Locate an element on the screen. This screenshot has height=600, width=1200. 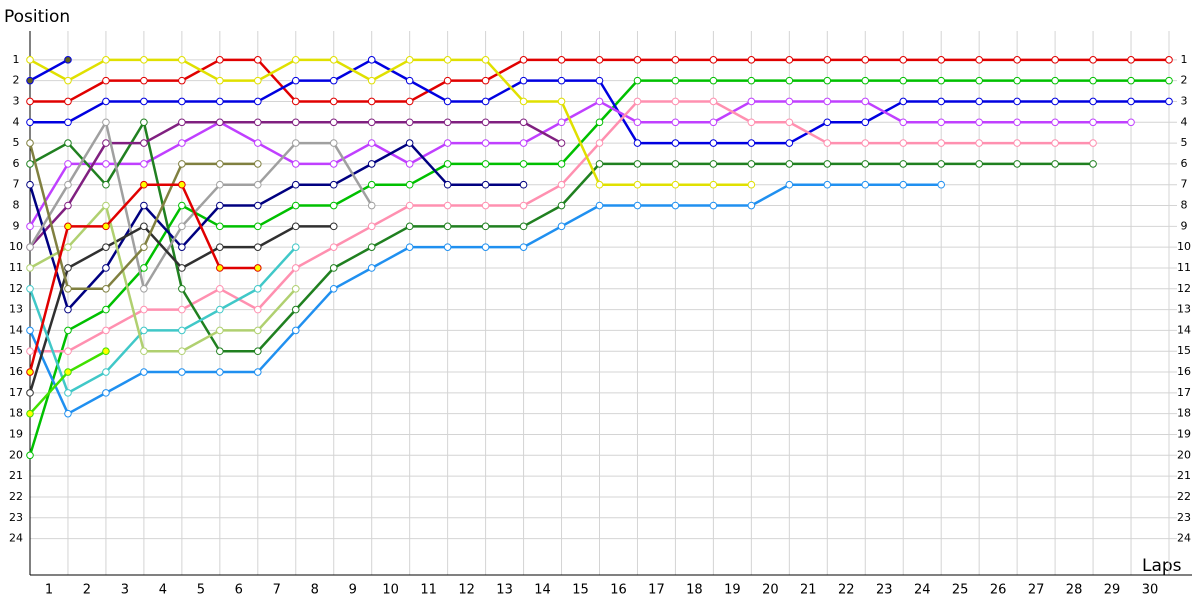
y-tick-label: 11 is located at coordinates (16, 267).